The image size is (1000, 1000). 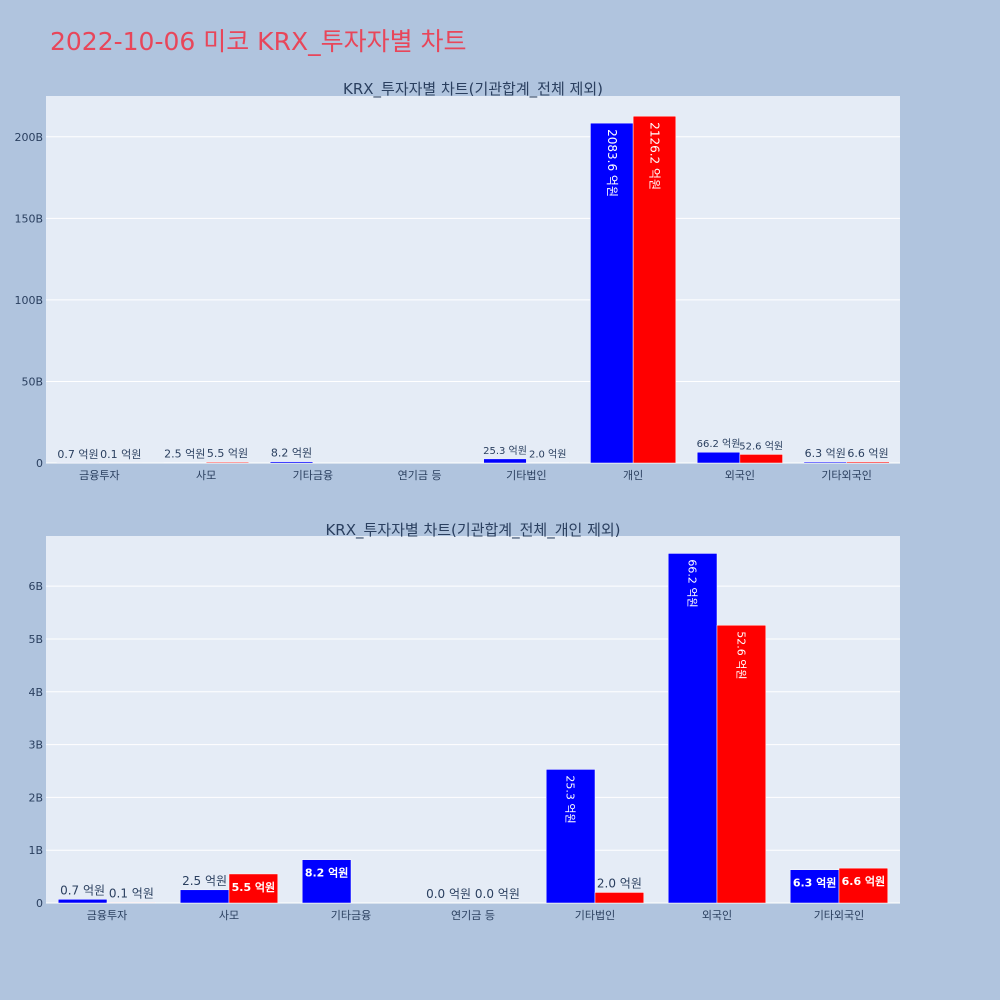 What do you see at coordinates (35, 692) in the screenshot?
I see `y-tick-label: 4B` at bounding box center [35, 692].